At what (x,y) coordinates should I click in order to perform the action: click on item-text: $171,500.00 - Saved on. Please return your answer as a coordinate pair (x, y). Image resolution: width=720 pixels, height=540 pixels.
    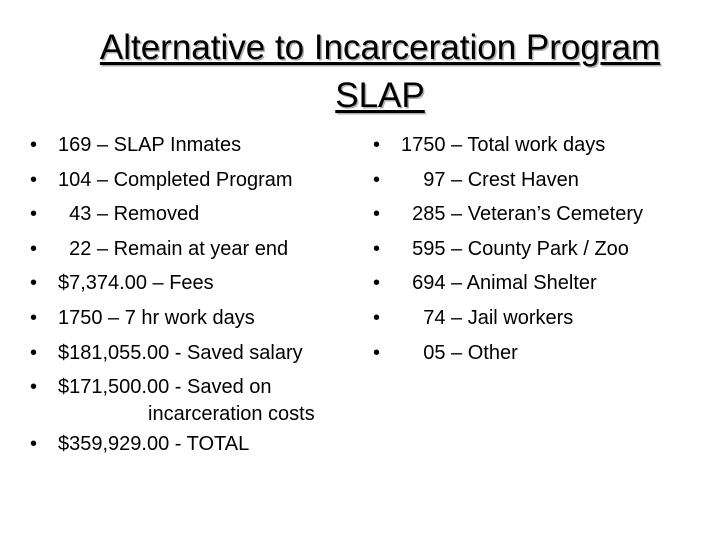
    Looking at the image, I should click on (165, 387).